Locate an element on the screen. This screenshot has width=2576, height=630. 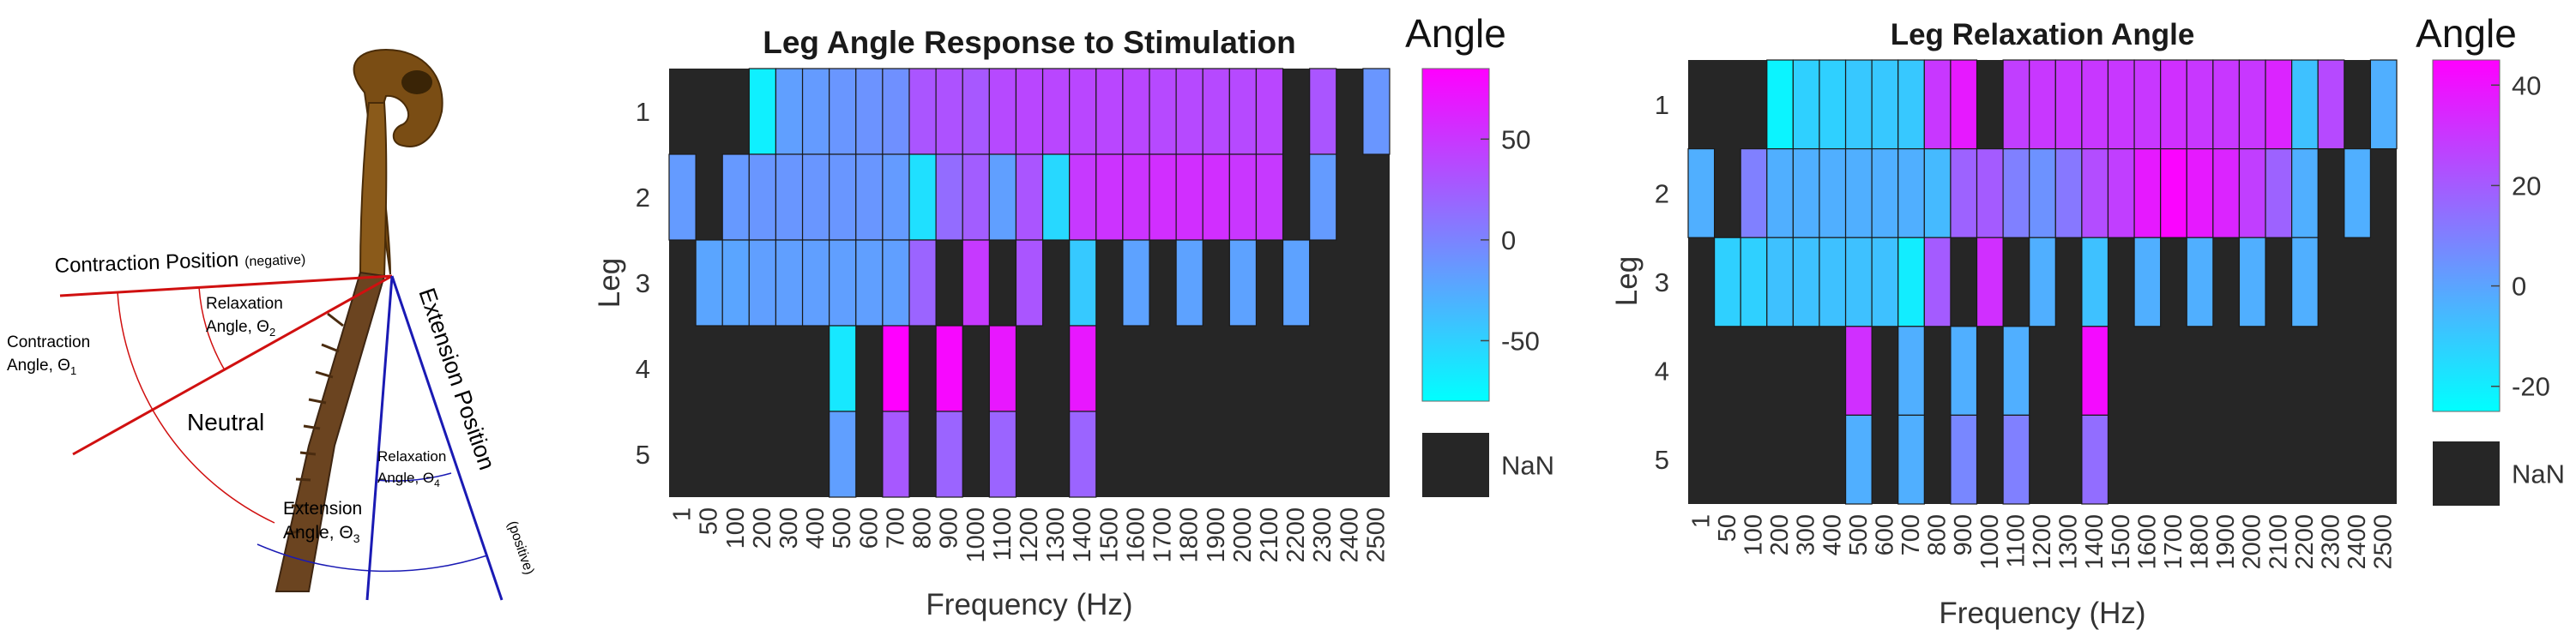
extension-arc is located at coordinates (372, 558).